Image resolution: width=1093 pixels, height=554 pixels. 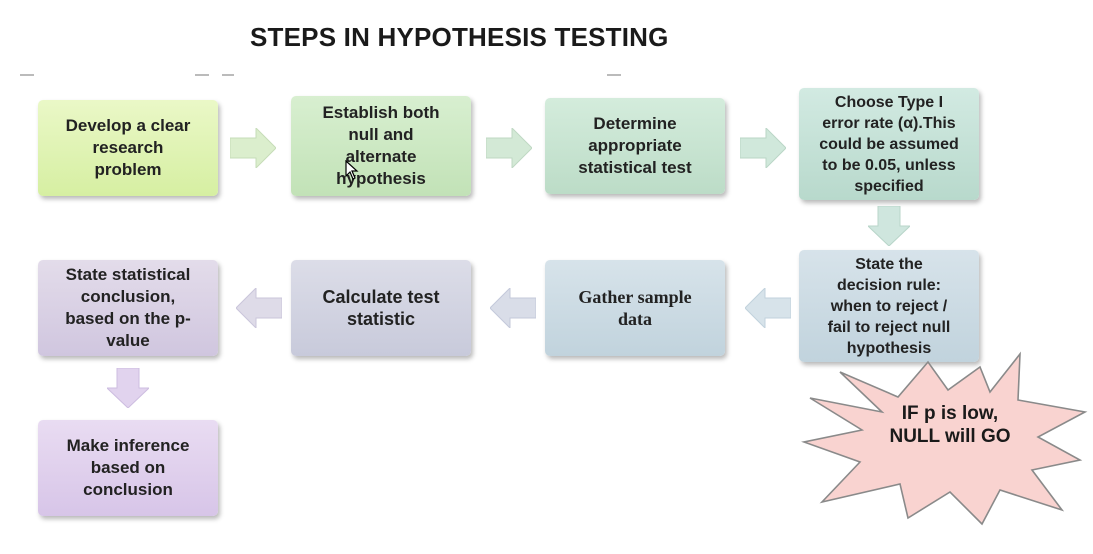 I want to click on step-line: statistic, so click(x=380, y=319).